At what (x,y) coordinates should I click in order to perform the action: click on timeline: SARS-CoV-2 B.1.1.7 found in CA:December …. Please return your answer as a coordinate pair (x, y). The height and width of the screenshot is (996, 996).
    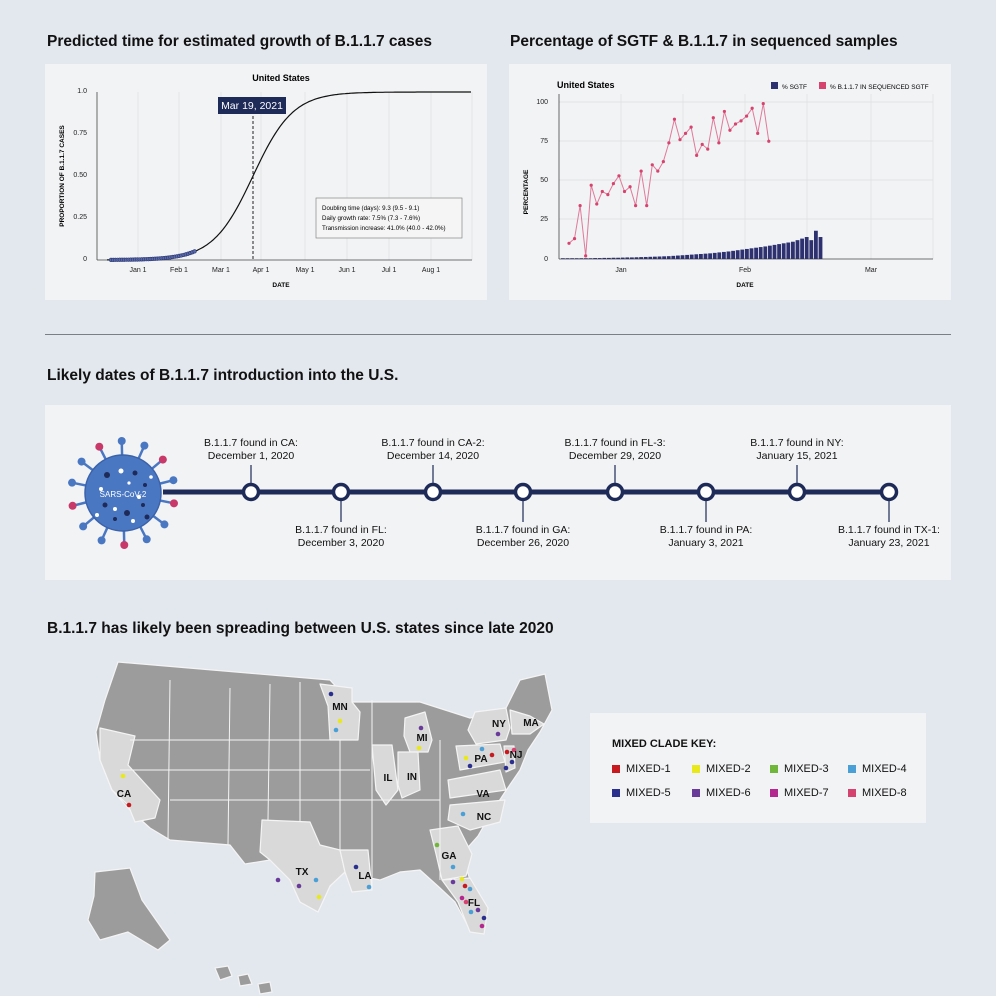
    Looking at the image, I should click on (504, 493).